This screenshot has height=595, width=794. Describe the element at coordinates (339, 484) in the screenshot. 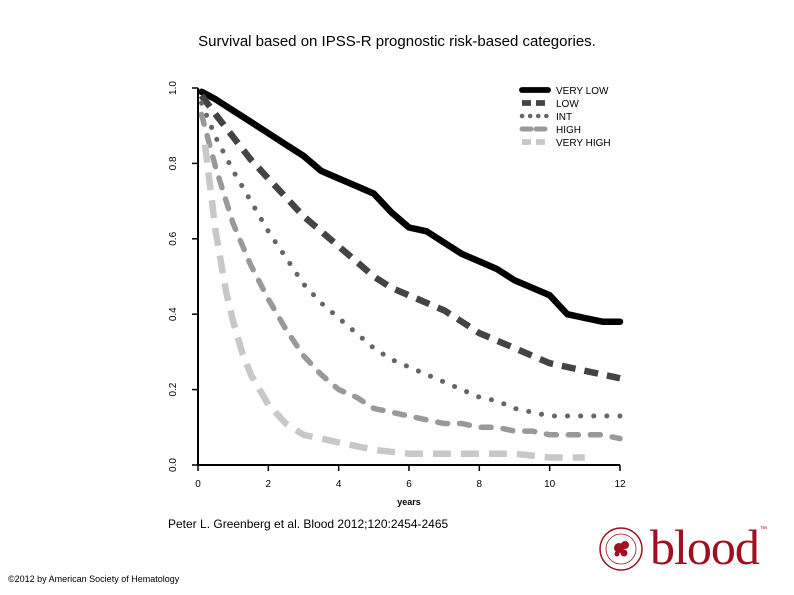

I see `x-tick-label: 4` at that location.